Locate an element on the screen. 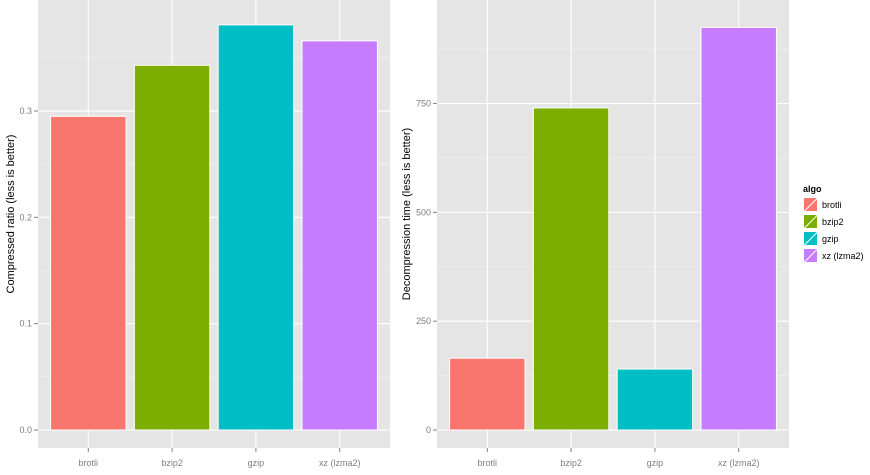  chart-legend: algo brotli bzip2 gzip xz (lzma2) is located at coordinates (833, 223).